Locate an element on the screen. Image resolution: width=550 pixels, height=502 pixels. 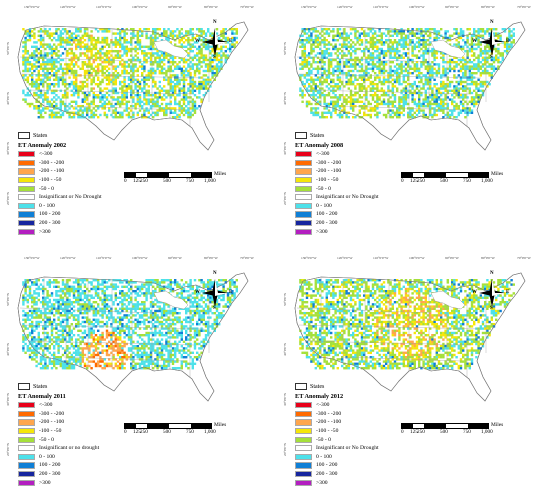
map-canvas is located at coordinates (133, 86).